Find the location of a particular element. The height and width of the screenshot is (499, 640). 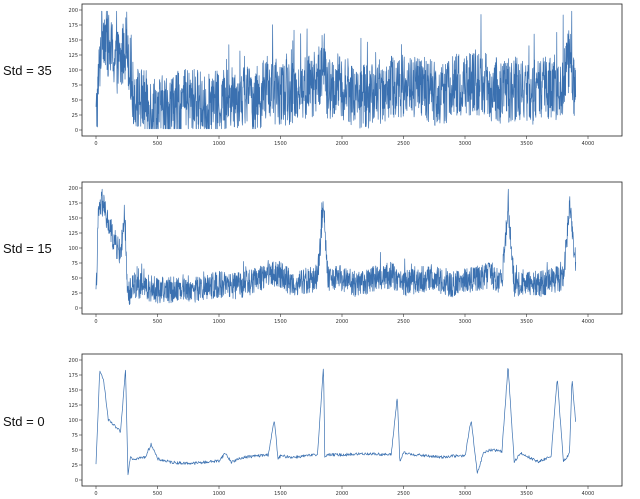

row-label: Std = 15 is located at coordinates (27, 248).